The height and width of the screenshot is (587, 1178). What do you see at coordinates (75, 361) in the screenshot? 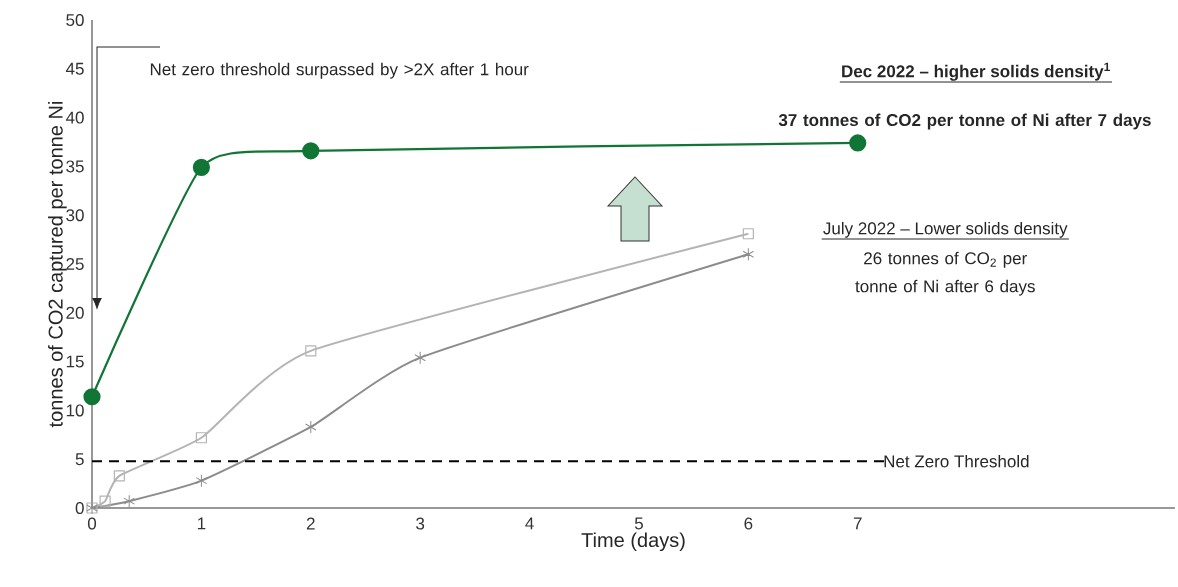
I see `y-tick-label: 15` at bounding box center [75, 361].